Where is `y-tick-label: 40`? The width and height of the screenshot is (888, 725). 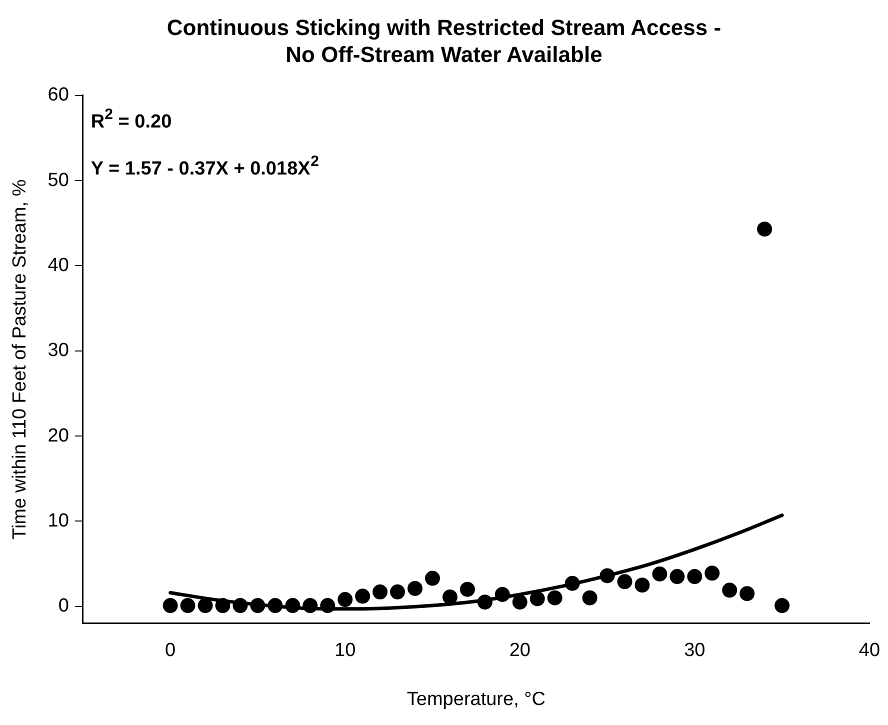 y-tick-label: 40 is located at coordinates (58, 265).